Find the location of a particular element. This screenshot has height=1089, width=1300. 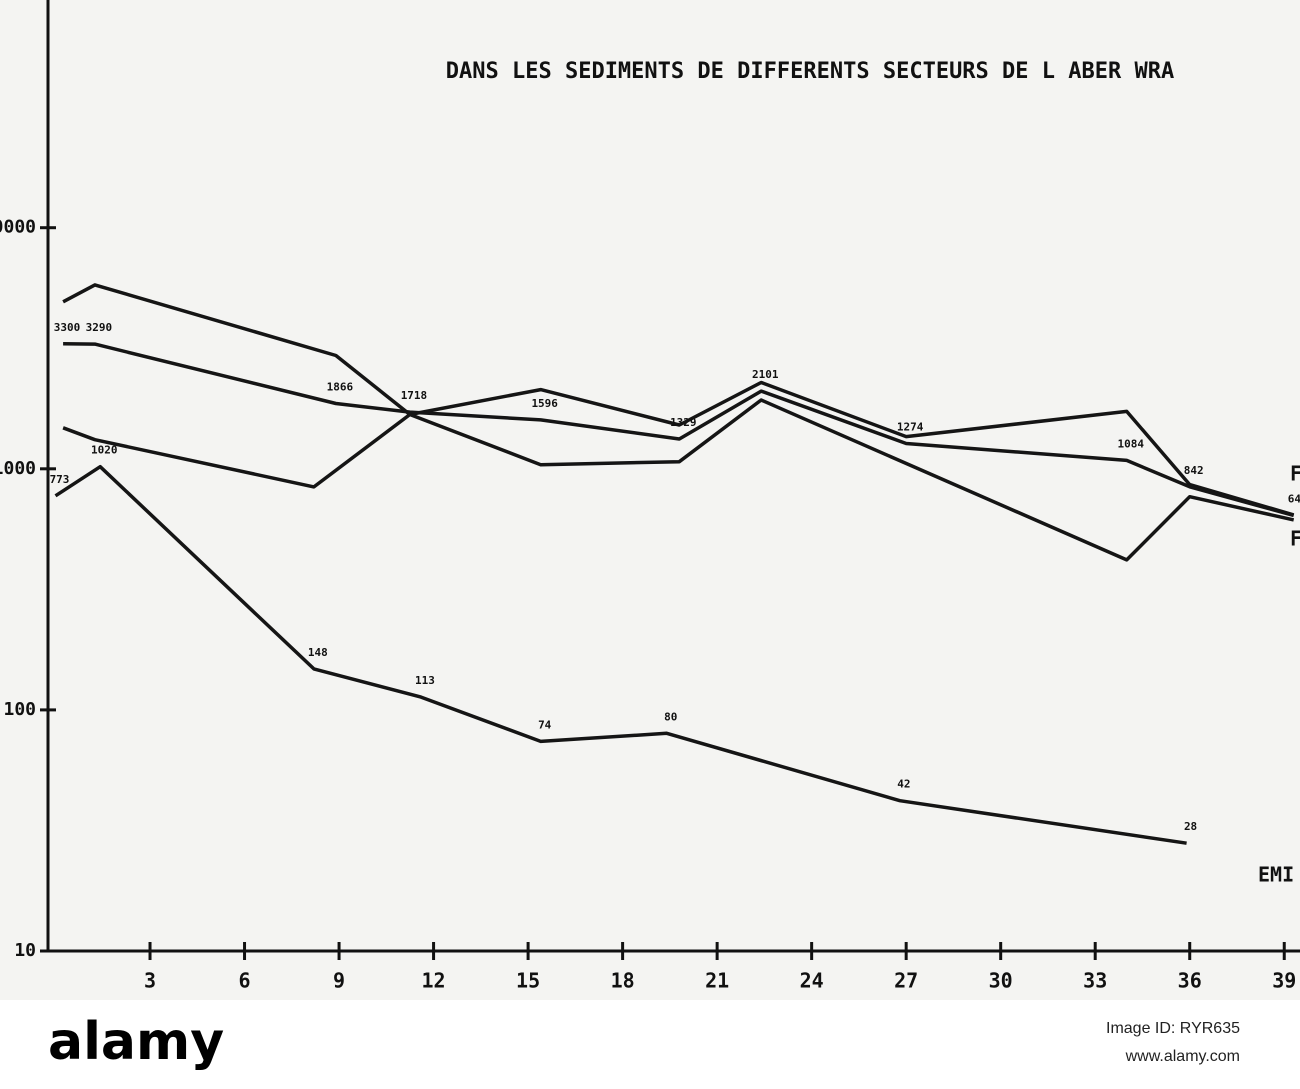

data-label: 80 is located at coordinates (670, 716).